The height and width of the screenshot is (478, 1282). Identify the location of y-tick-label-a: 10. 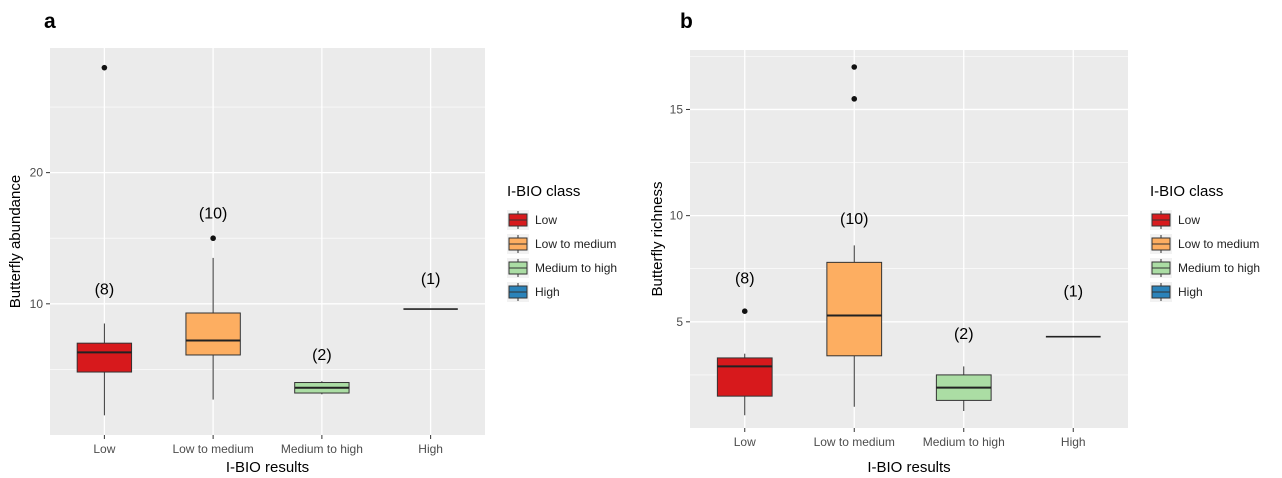
(37, 304).